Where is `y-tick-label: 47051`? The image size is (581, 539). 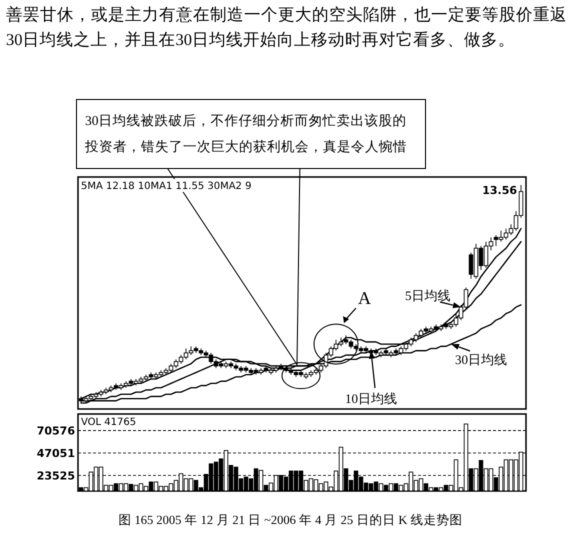
y-tick-label: 47051 is located at coordinates (55, 453).